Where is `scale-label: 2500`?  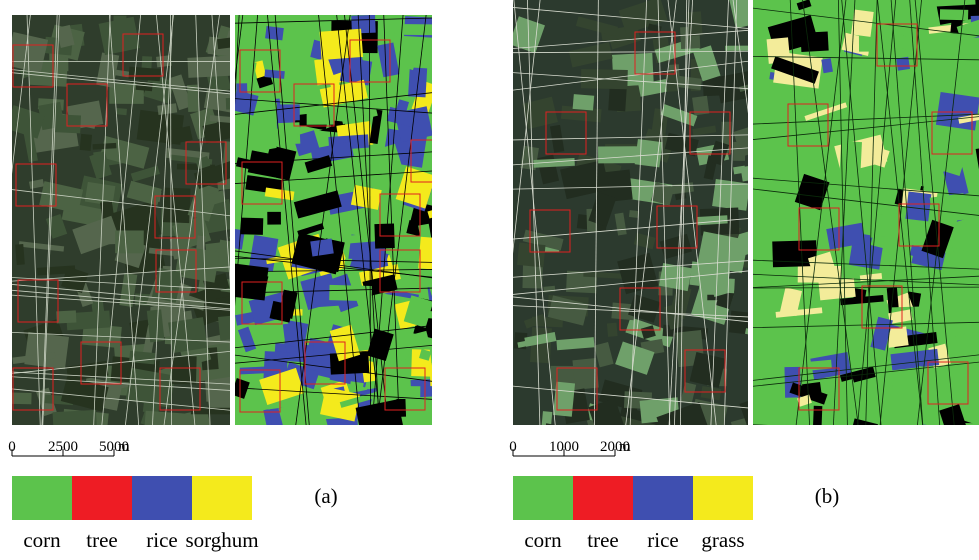
scale-label: 2500 is located at coordinates (63, 447).